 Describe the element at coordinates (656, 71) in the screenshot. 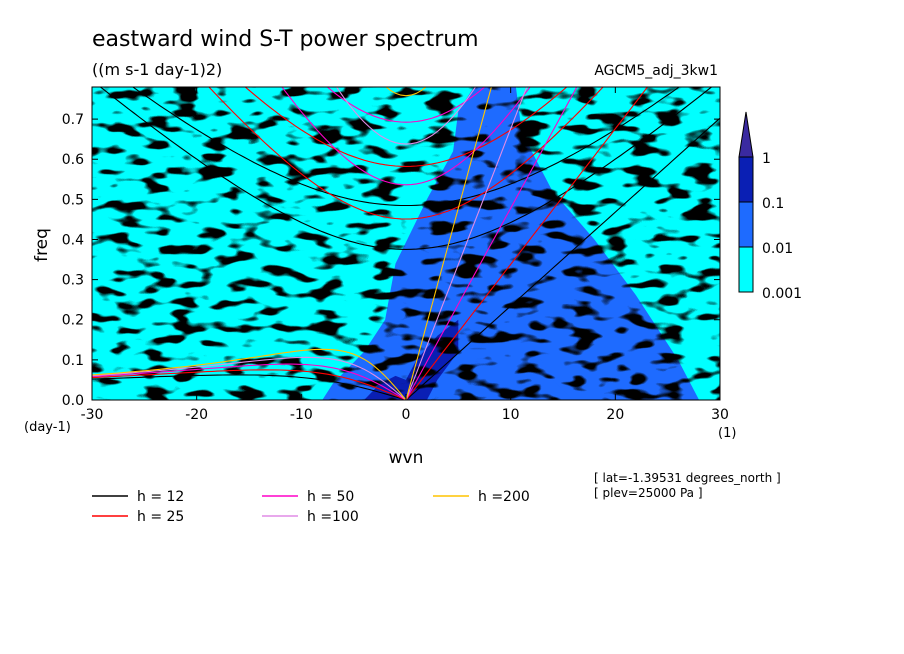

I see `run-label: AGCM5_adj_3kw1` at that location.